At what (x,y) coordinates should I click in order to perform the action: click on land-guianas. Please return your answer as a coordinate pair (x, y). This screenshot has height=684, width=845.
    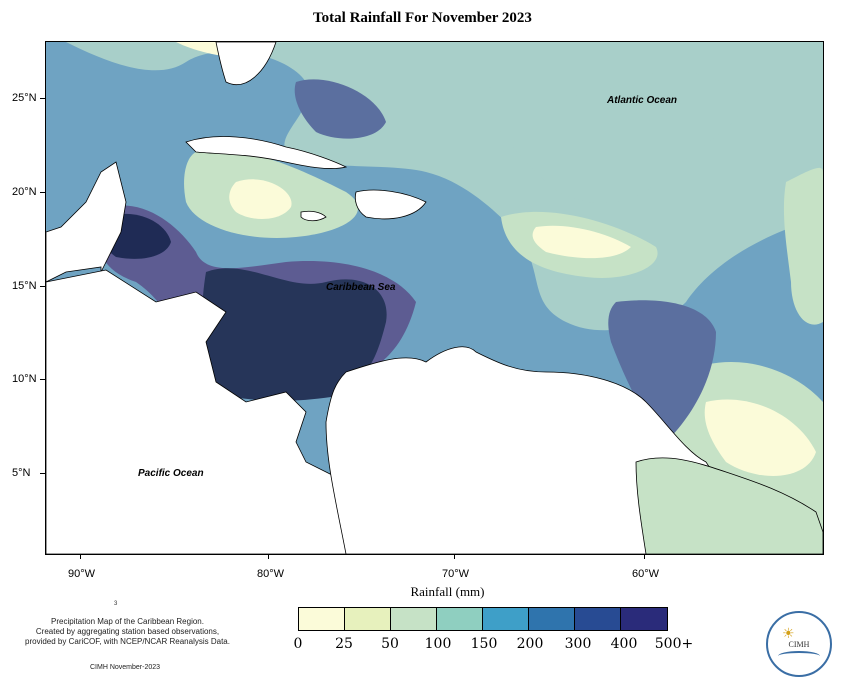
    Looking at the image, I should click on (729, 505).